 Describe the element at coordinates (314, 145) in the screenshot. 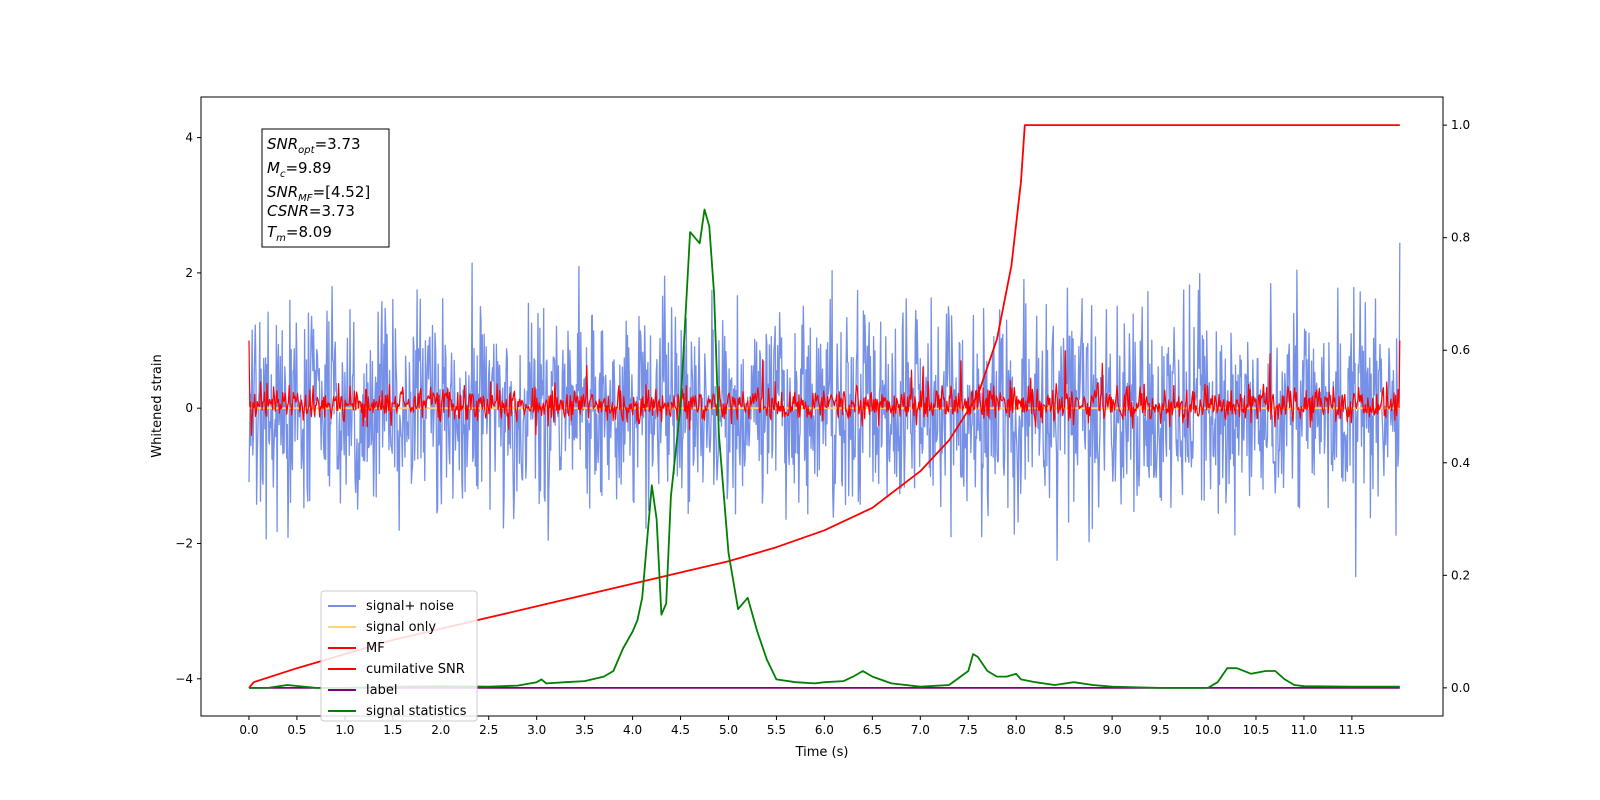

I see `info-snr-opt: SNRopt=3.73` at that location.